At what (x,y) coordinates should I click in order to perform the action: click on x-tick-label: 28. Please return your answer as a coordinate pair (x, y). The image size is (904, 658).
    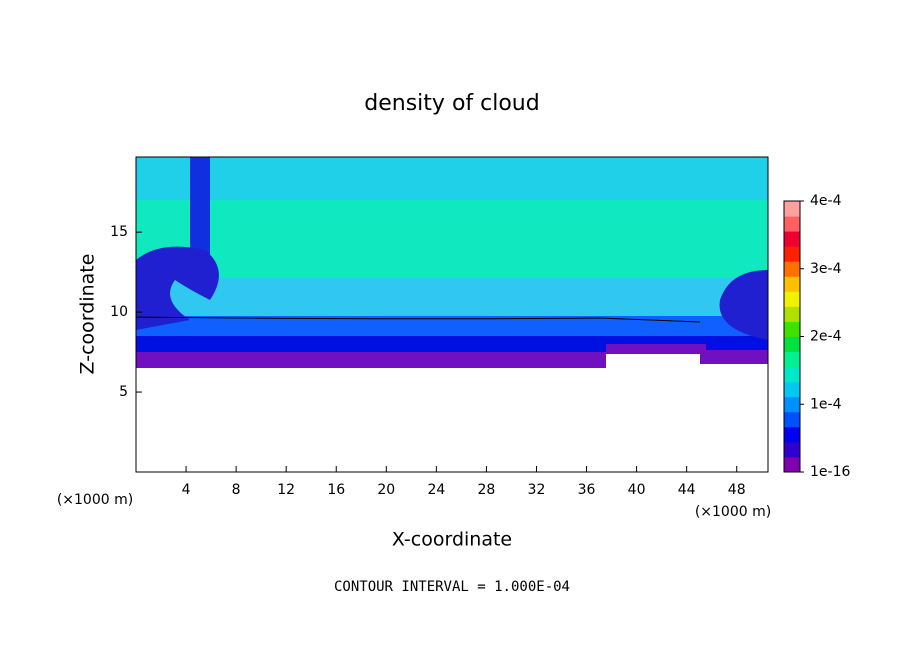
    Looking at the image, I should click on (487, 490).